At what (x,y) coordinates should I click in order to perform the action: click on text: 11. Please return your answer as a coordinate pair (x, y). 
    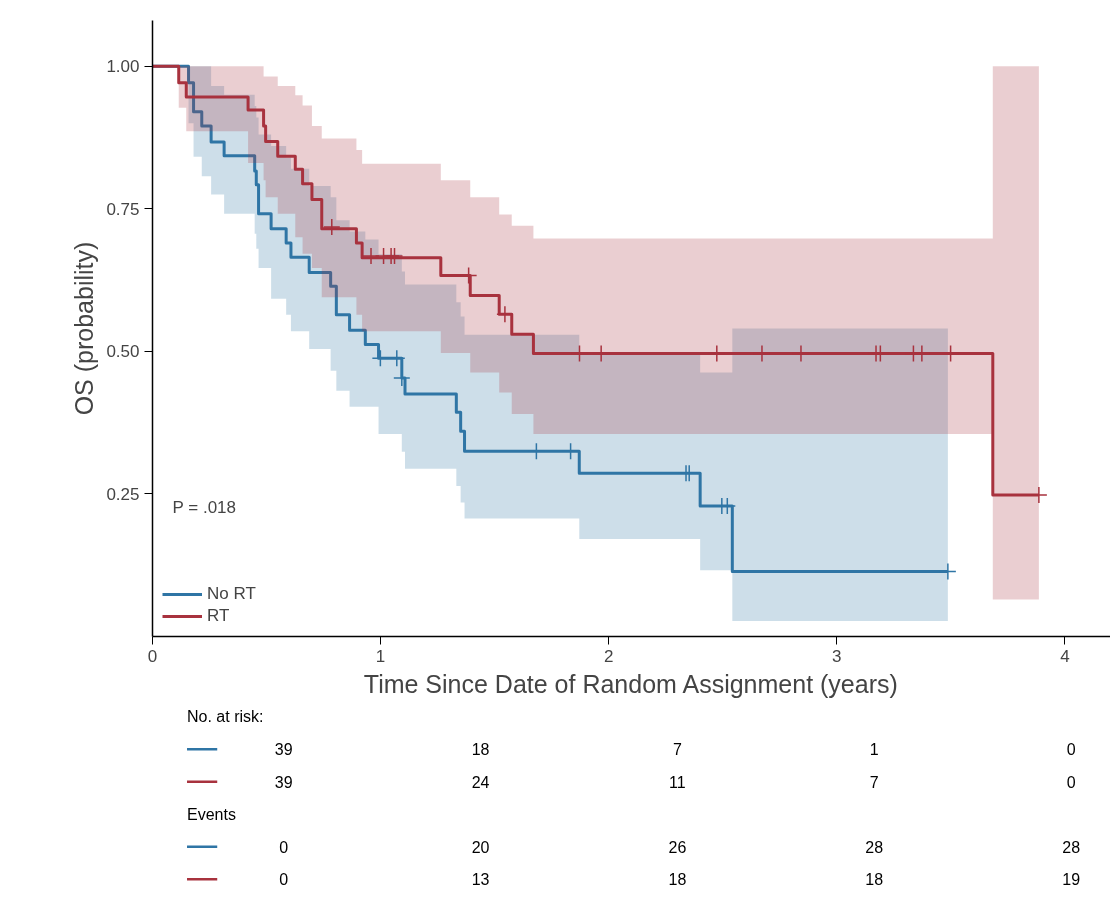
    Looking at the image, I should click on (677, 782).